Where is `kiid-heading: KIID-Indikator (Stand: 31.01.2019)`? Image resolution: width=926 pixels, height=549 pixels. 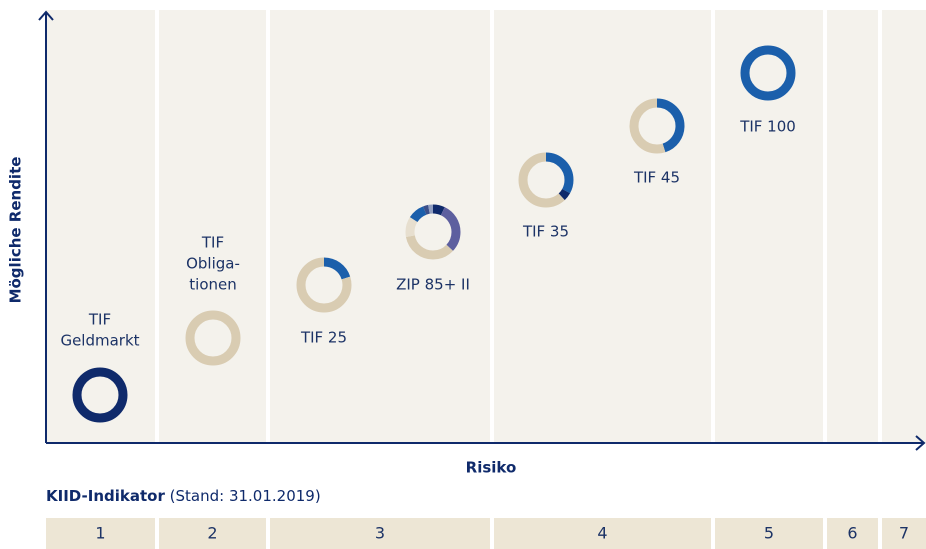 kiid-heading: KIID-Indikator (Stand: 31.01.2019) is located at coordinates (183, 496).